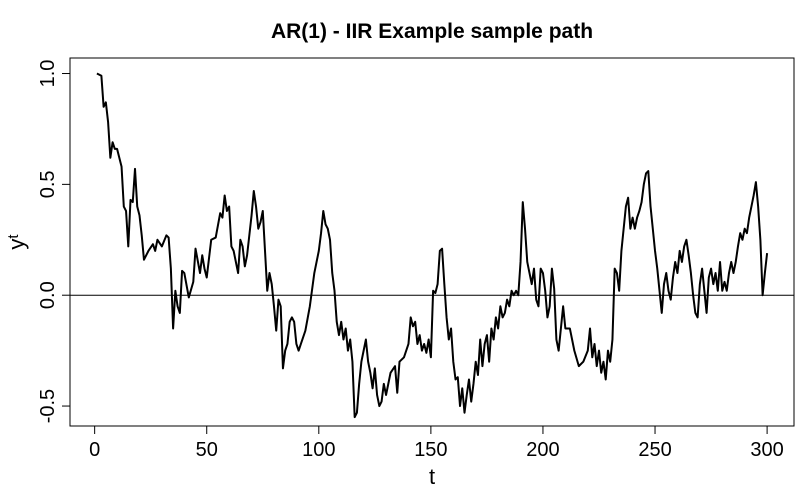 Image resolution: width=809 pixels, height=500 pixels. Describe the element at coordinates (13, 236) in the screenshot. I see `y-axis-label-subscript: t` at that location.